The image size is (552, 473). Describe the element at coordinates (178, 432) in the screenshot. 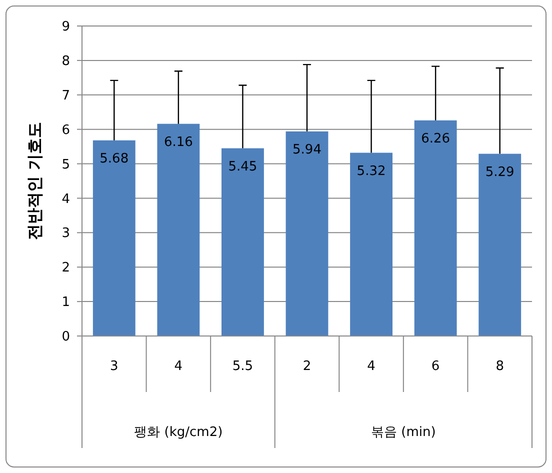

I see `text: 팽화 (kg/cm2)` at that location.